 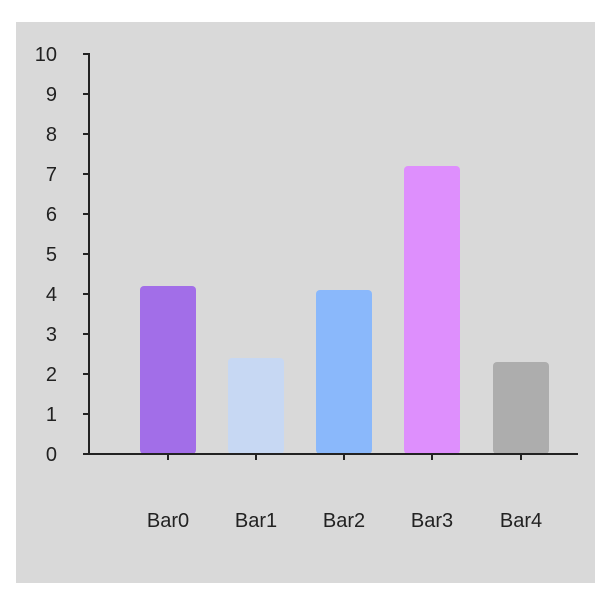 I want to click on x-tick-label-bar2: Bar2, so click(x=344, y=521).